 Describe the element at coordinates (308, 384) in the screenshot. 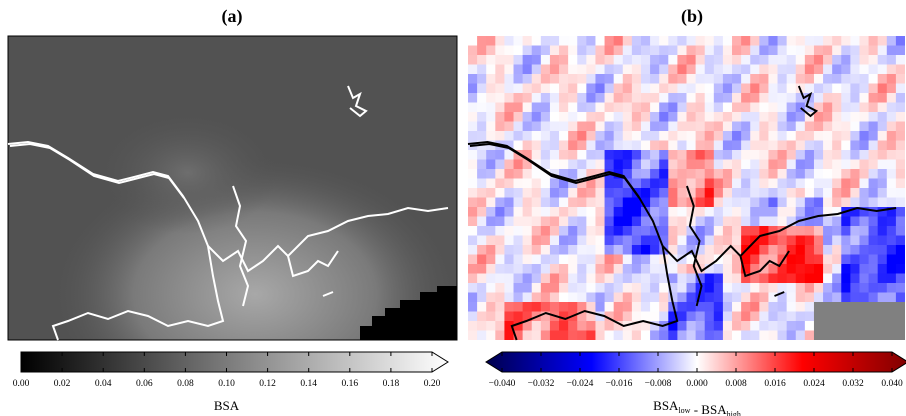

I see `colorbar-tick-label: 0.14` at that location.